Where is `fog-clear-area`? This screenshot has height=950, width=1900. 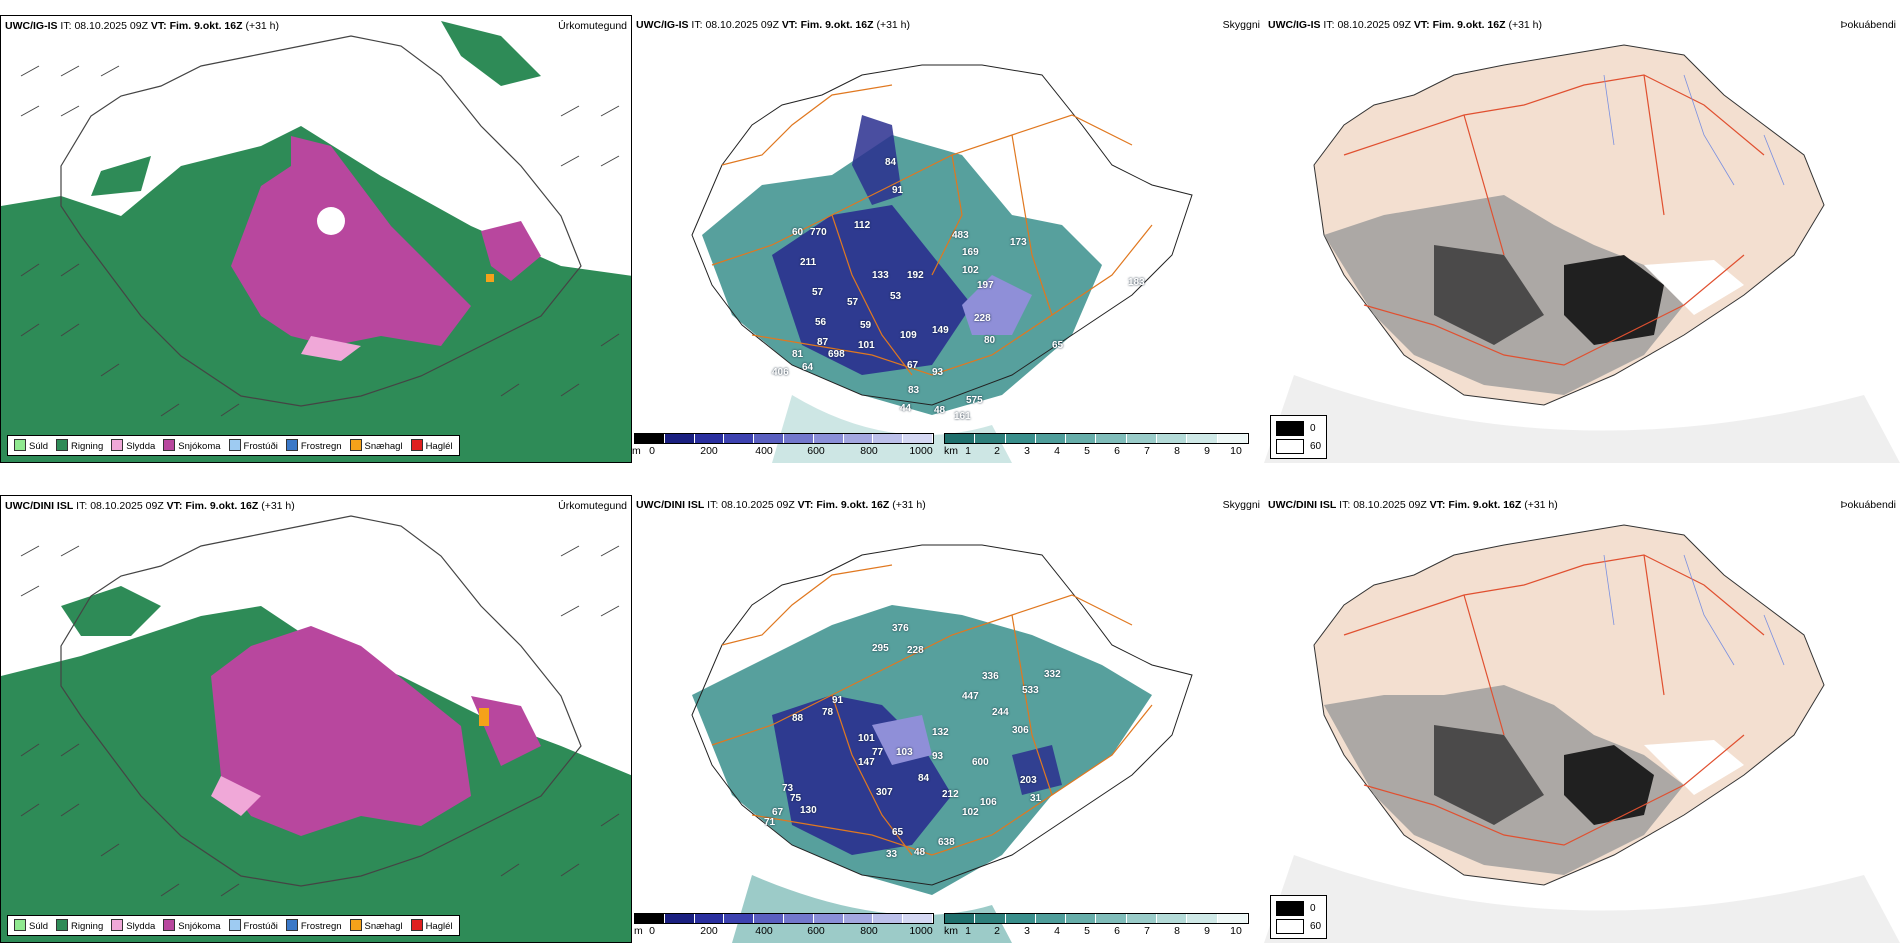
fog-clear-area is located at coordinates (1694, 767).